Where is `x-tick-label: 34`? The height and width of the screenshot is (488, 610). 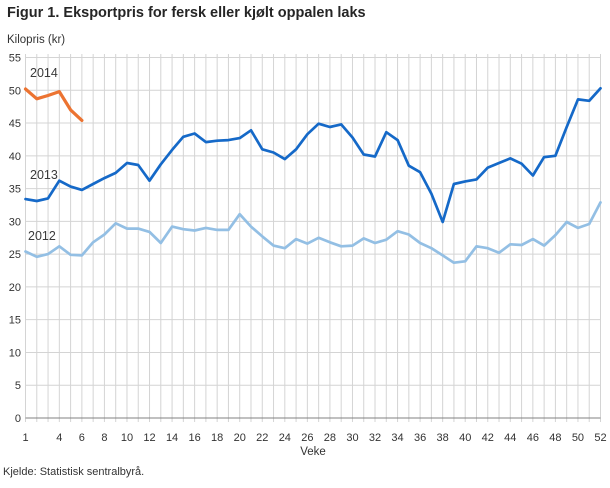
x-tick-label: 34 is located at coordinates (397, 438).